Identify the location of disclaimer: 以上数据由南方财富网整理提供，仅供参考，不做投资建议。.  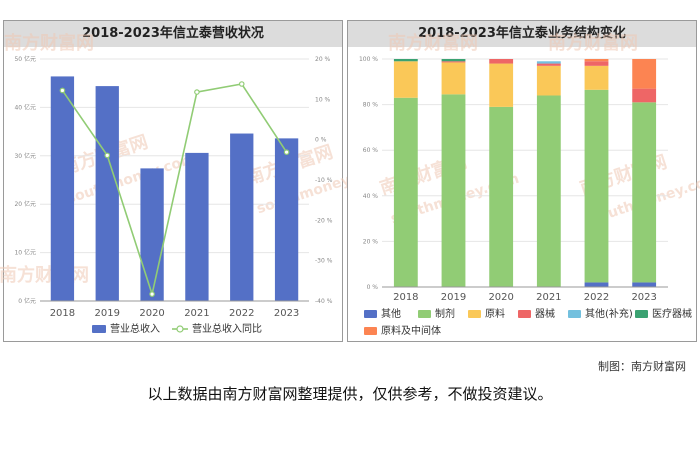
(350, 394).